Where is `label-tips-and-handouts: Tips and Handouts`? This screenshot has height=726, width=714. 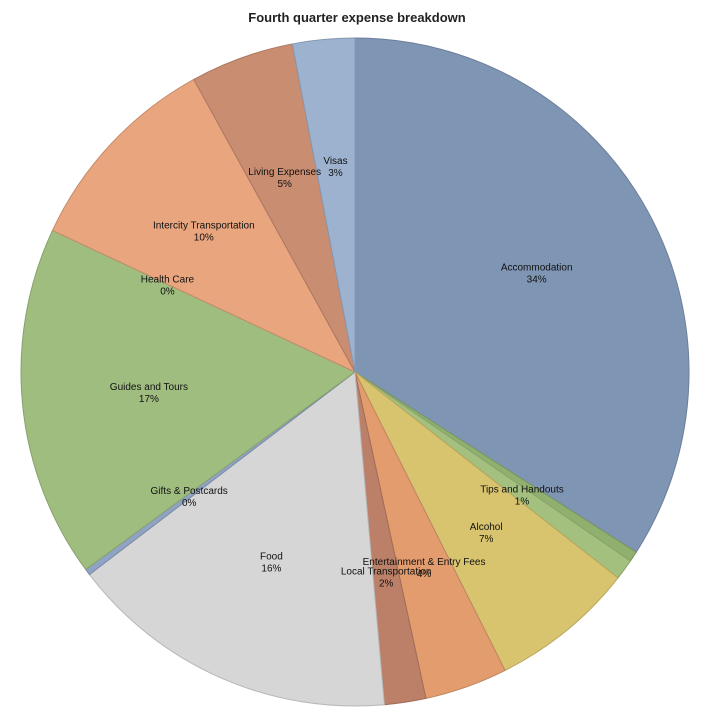 label-tips-and-handouts: Tips and Handouts is located at coordinates (522, 489).